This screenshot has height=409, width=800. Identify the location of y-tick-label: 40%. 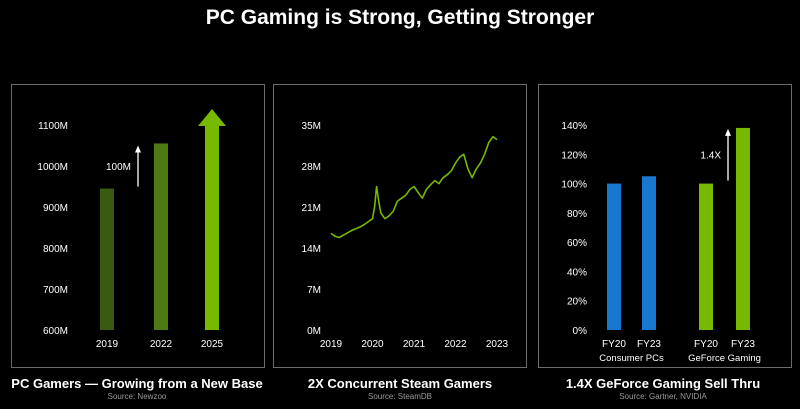
(577, 272).